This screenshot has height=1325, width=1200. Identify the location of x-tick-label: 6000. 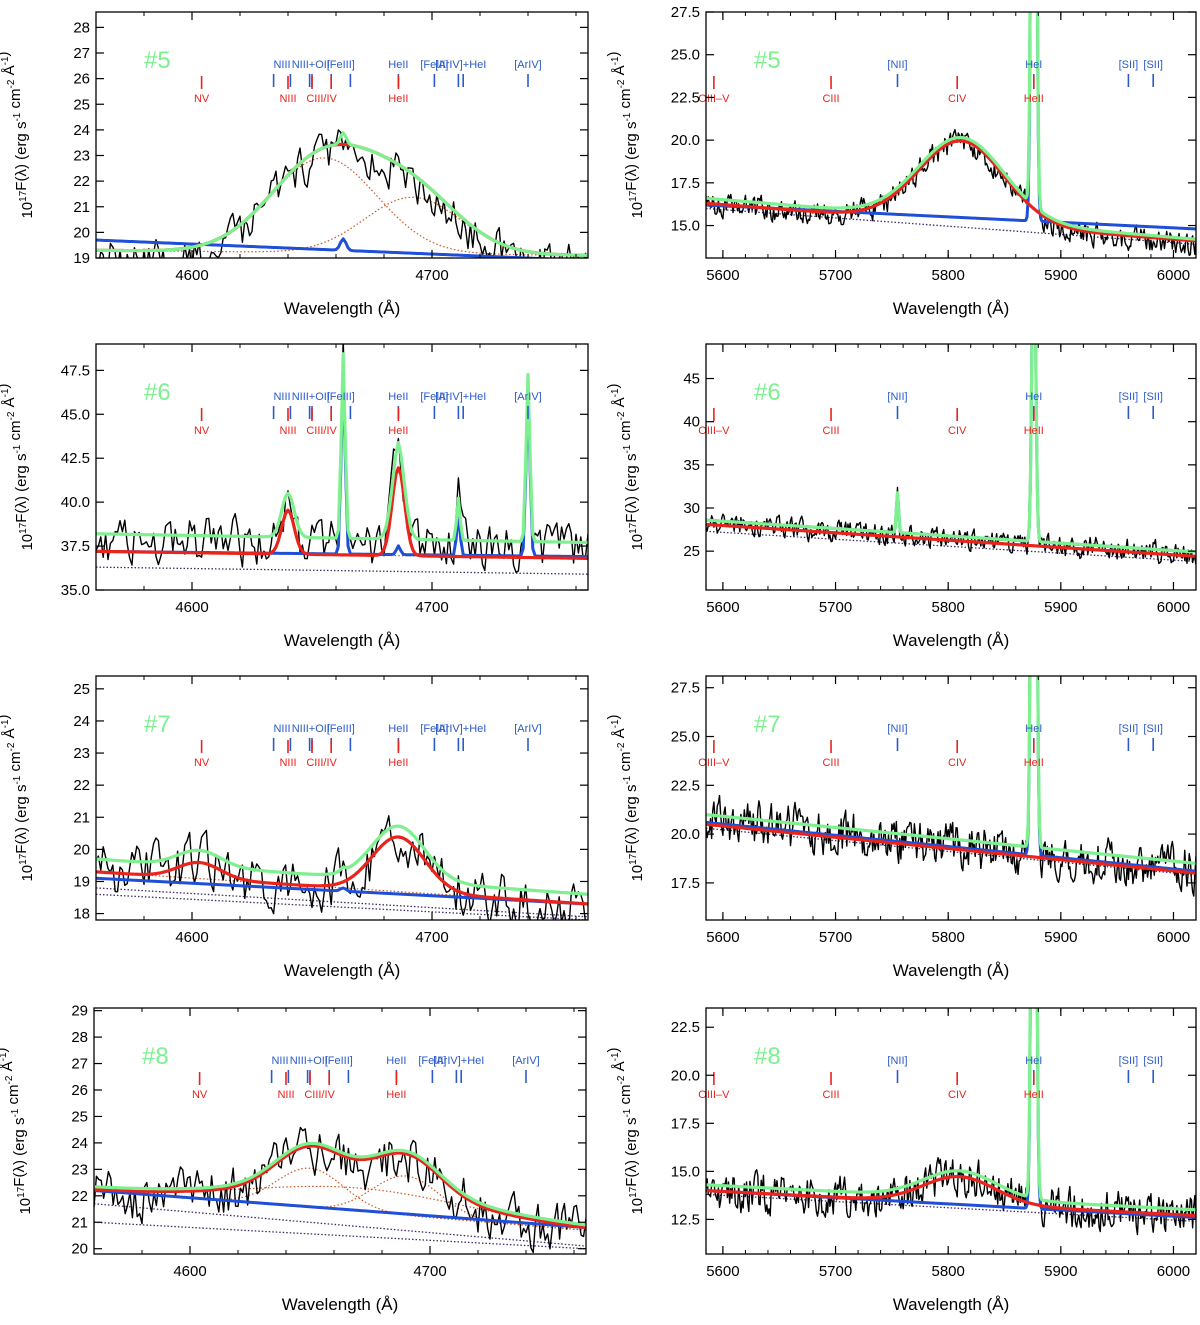
(1173, 937).